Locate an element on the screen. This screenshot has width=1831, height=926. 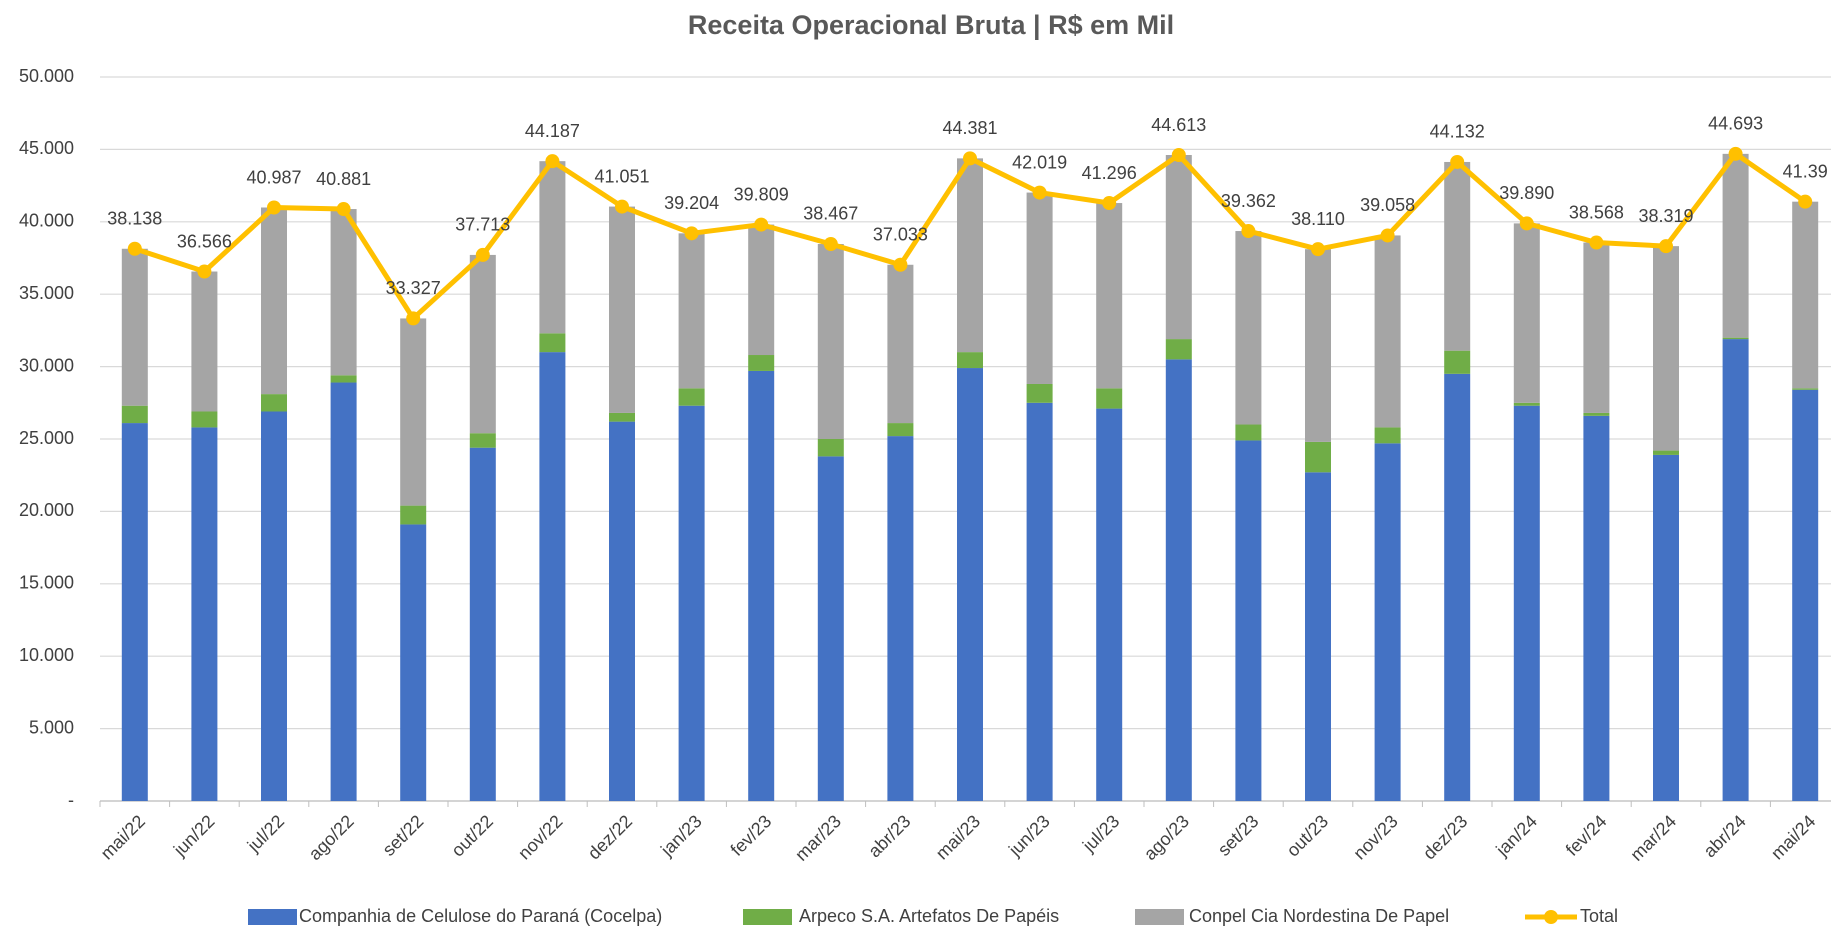
y-tick-label: - is located at coordinates (71, 800).